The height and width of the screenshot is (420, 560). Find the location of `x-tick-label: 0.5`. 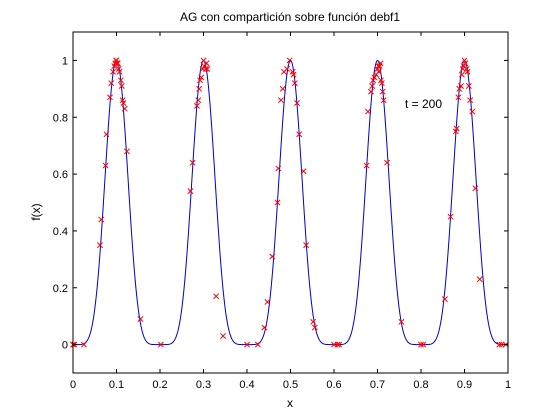

x-tick-label: 0.5 is located at coordinates (290, 385).